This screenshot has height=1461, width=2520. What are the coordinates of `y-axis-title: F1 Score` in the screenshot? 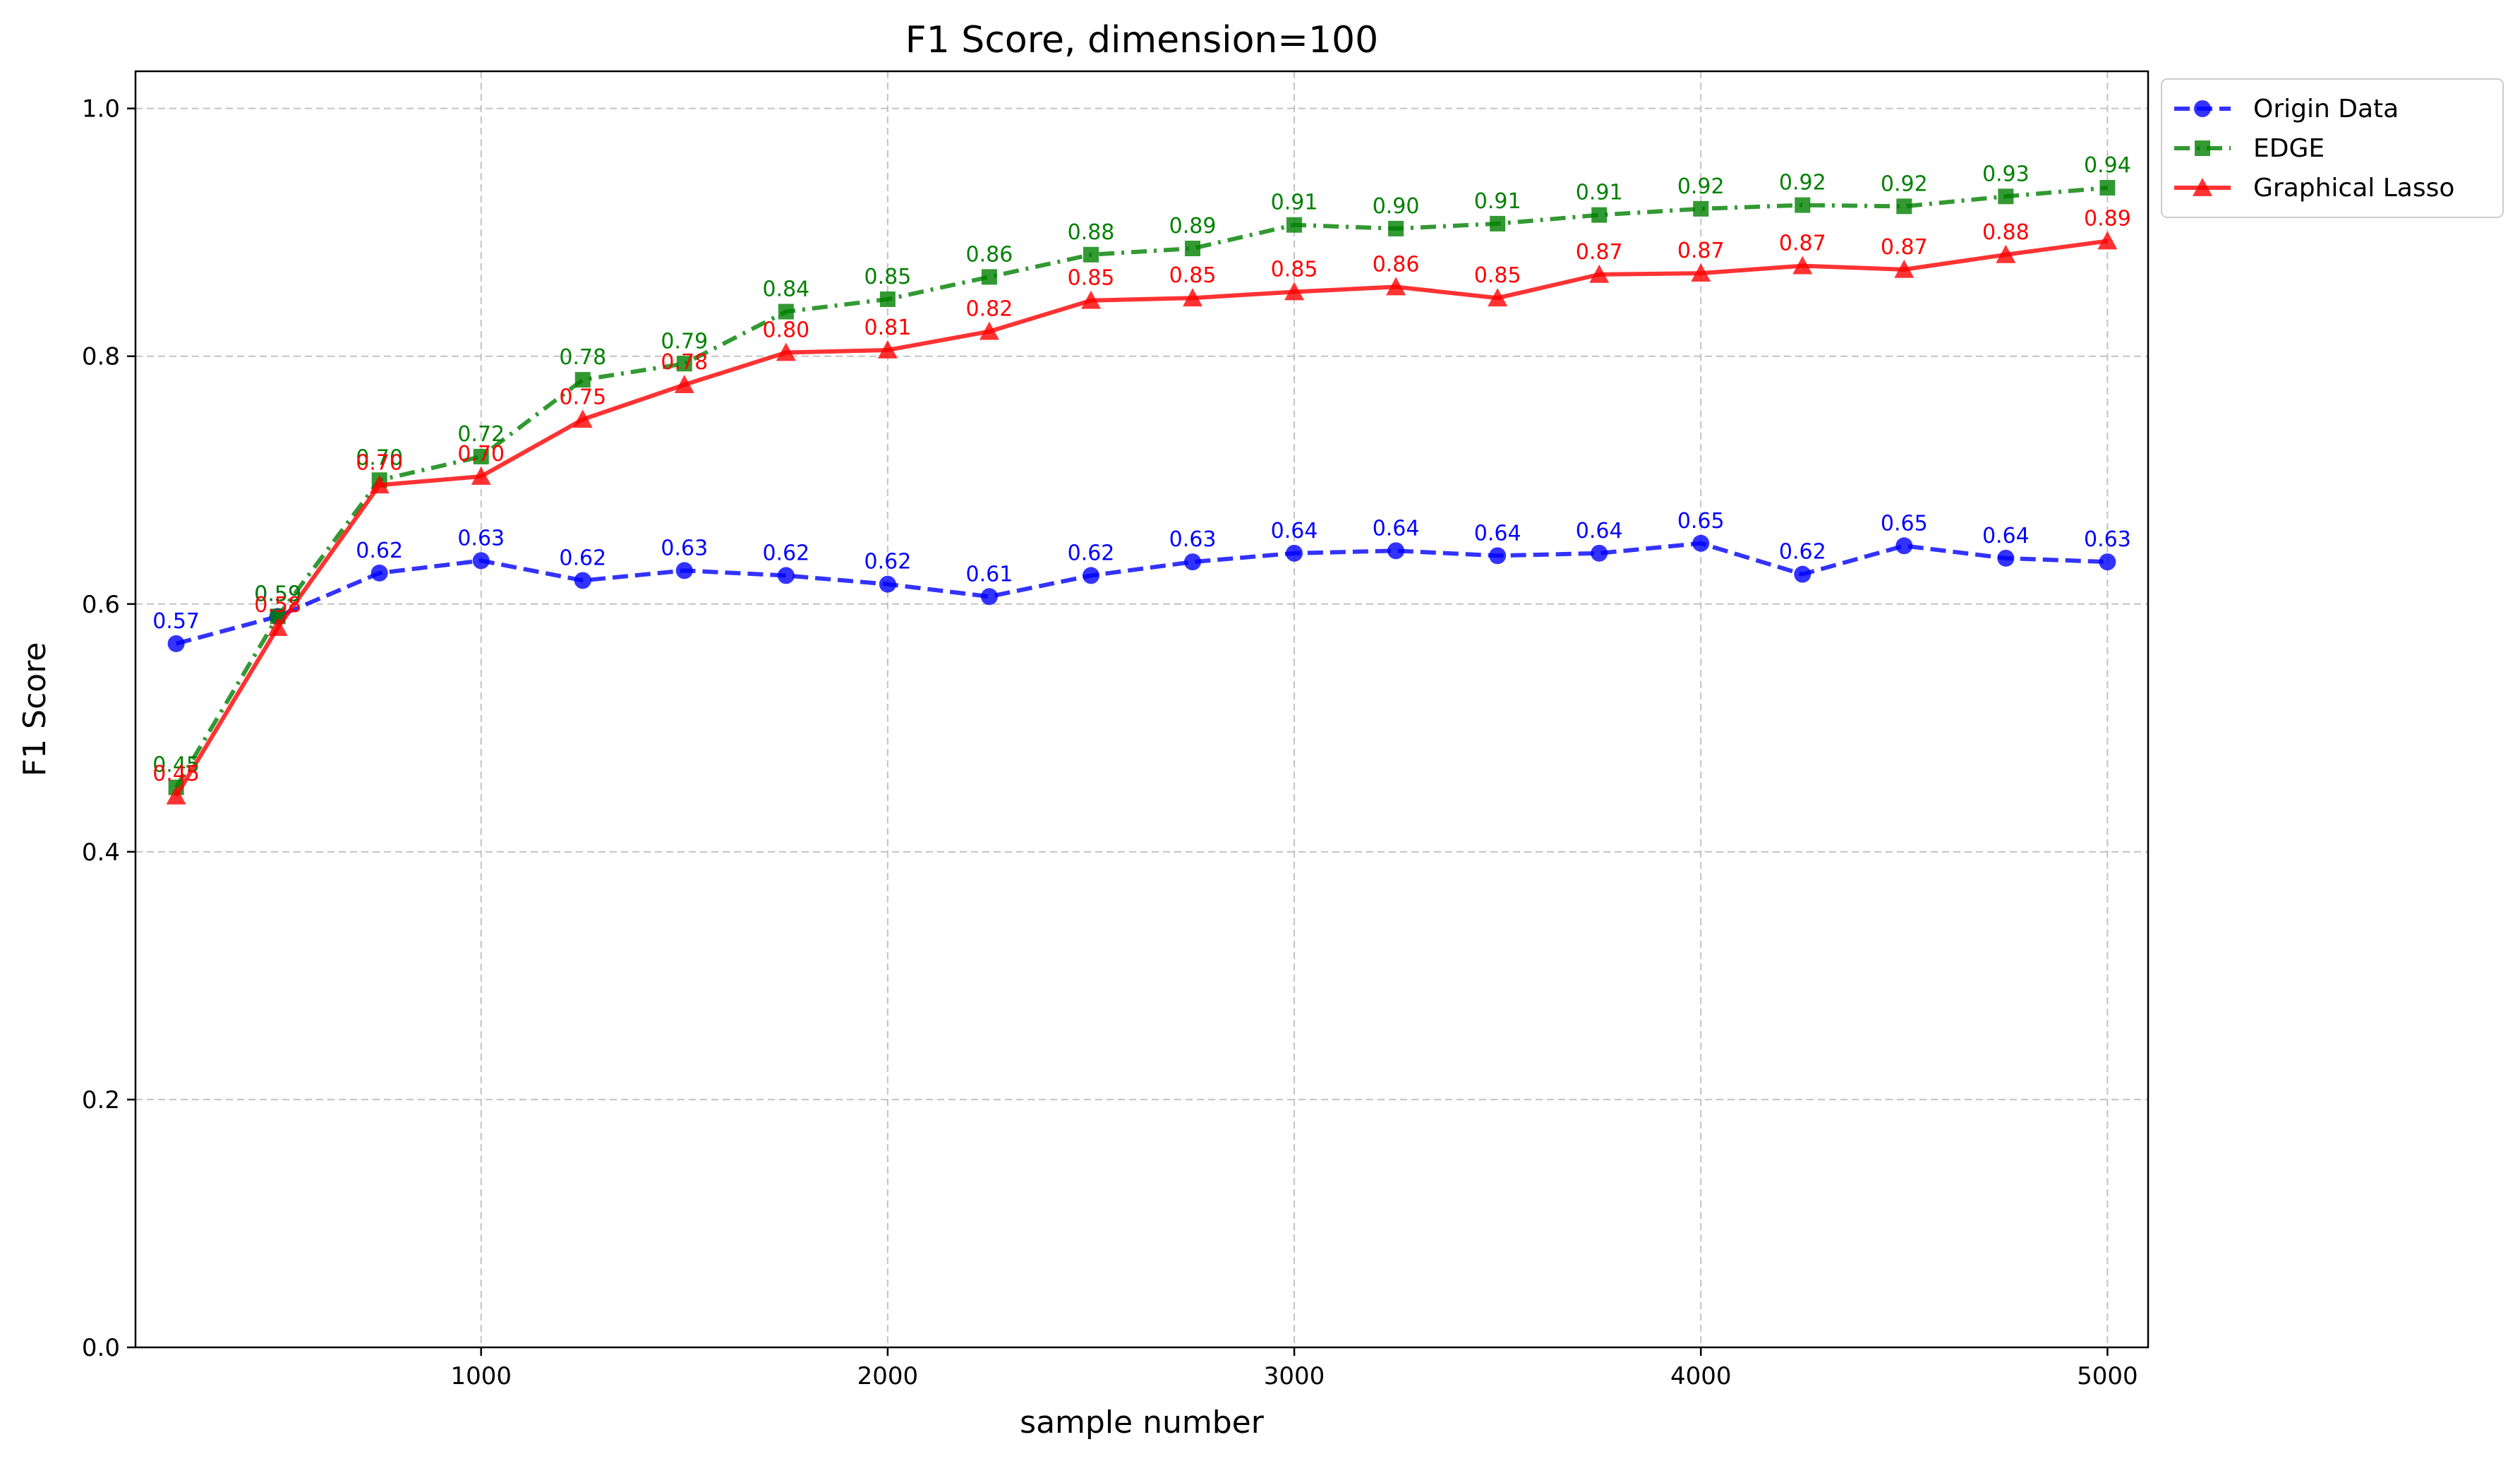 It's located at (35, 709).